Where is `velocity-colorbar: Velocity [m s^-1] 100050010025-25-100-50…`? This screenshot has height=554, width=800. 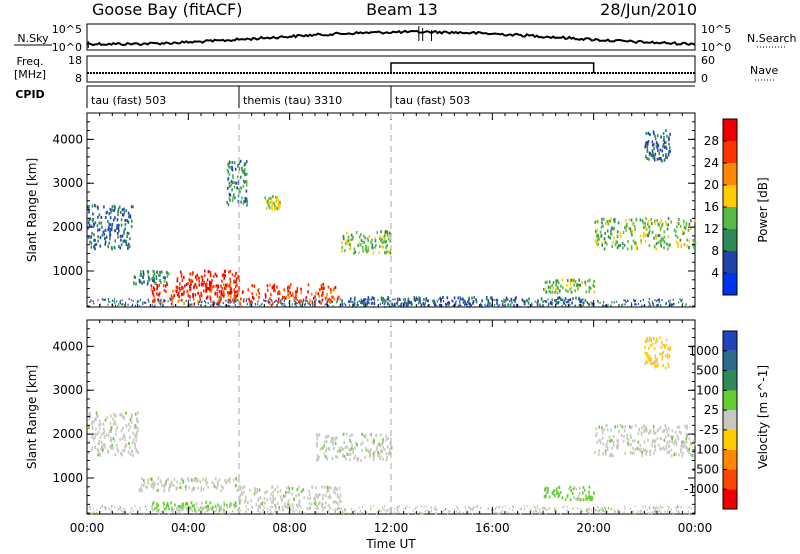 velocity-colorbar: Velocity [m s^-1] 100050010025-25-100-50… is located at coordinates (727, 420).